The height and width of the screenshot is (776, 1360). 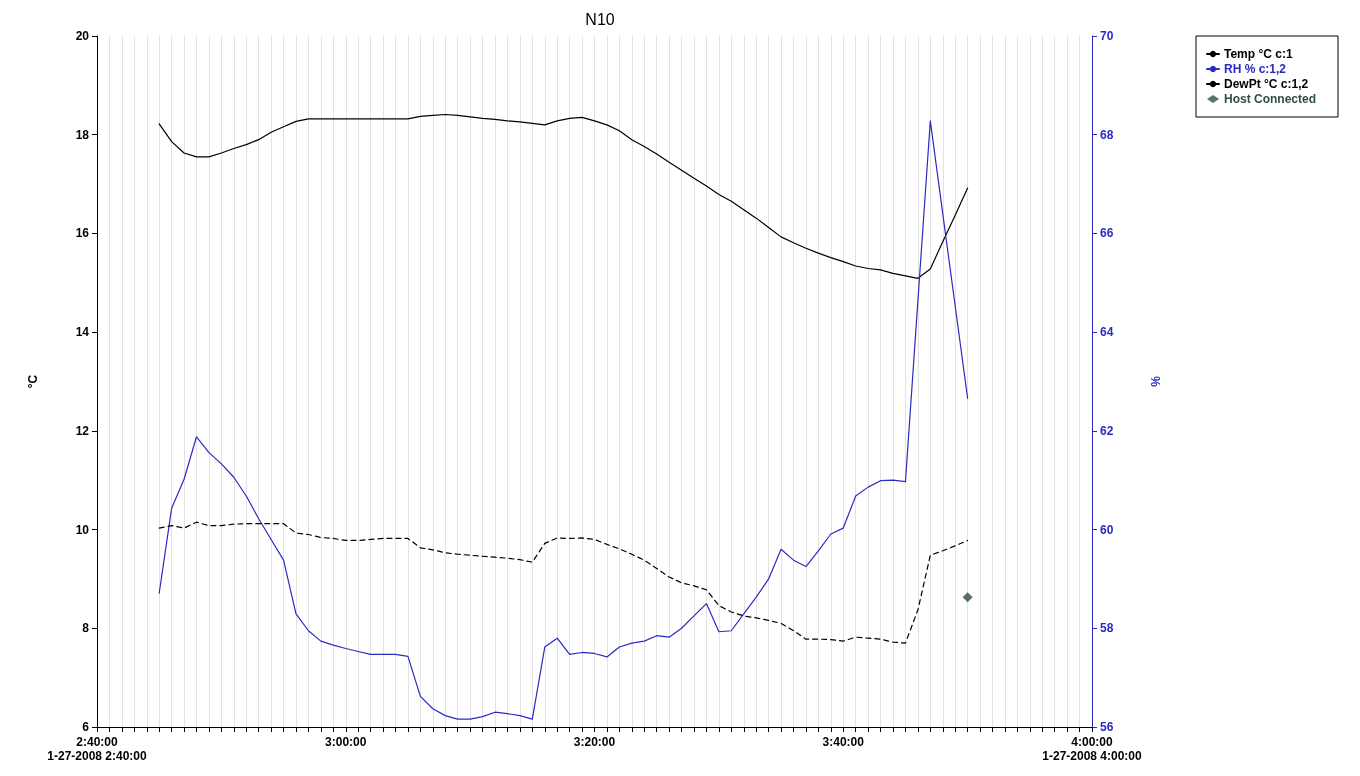 What do you see at coordinates (82, 36) in the screenshot?
I see `y-tick-label: 20` at bounding box center [82, 36].